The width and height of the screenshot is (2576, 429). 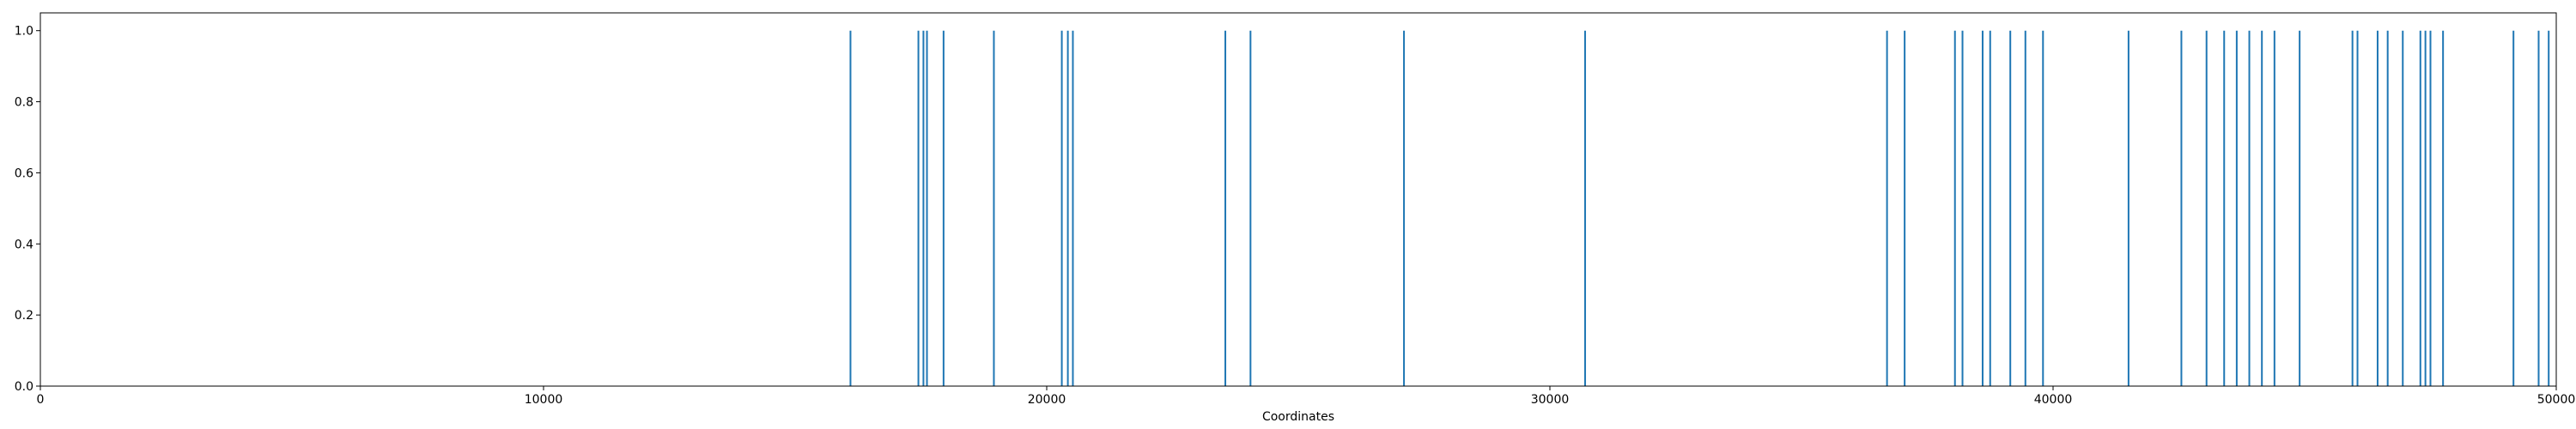 What do you see at coordinates (1550, 400) in the screenshot?
I see `x-tick-label: 30000` at bounding box center [1550, 400].